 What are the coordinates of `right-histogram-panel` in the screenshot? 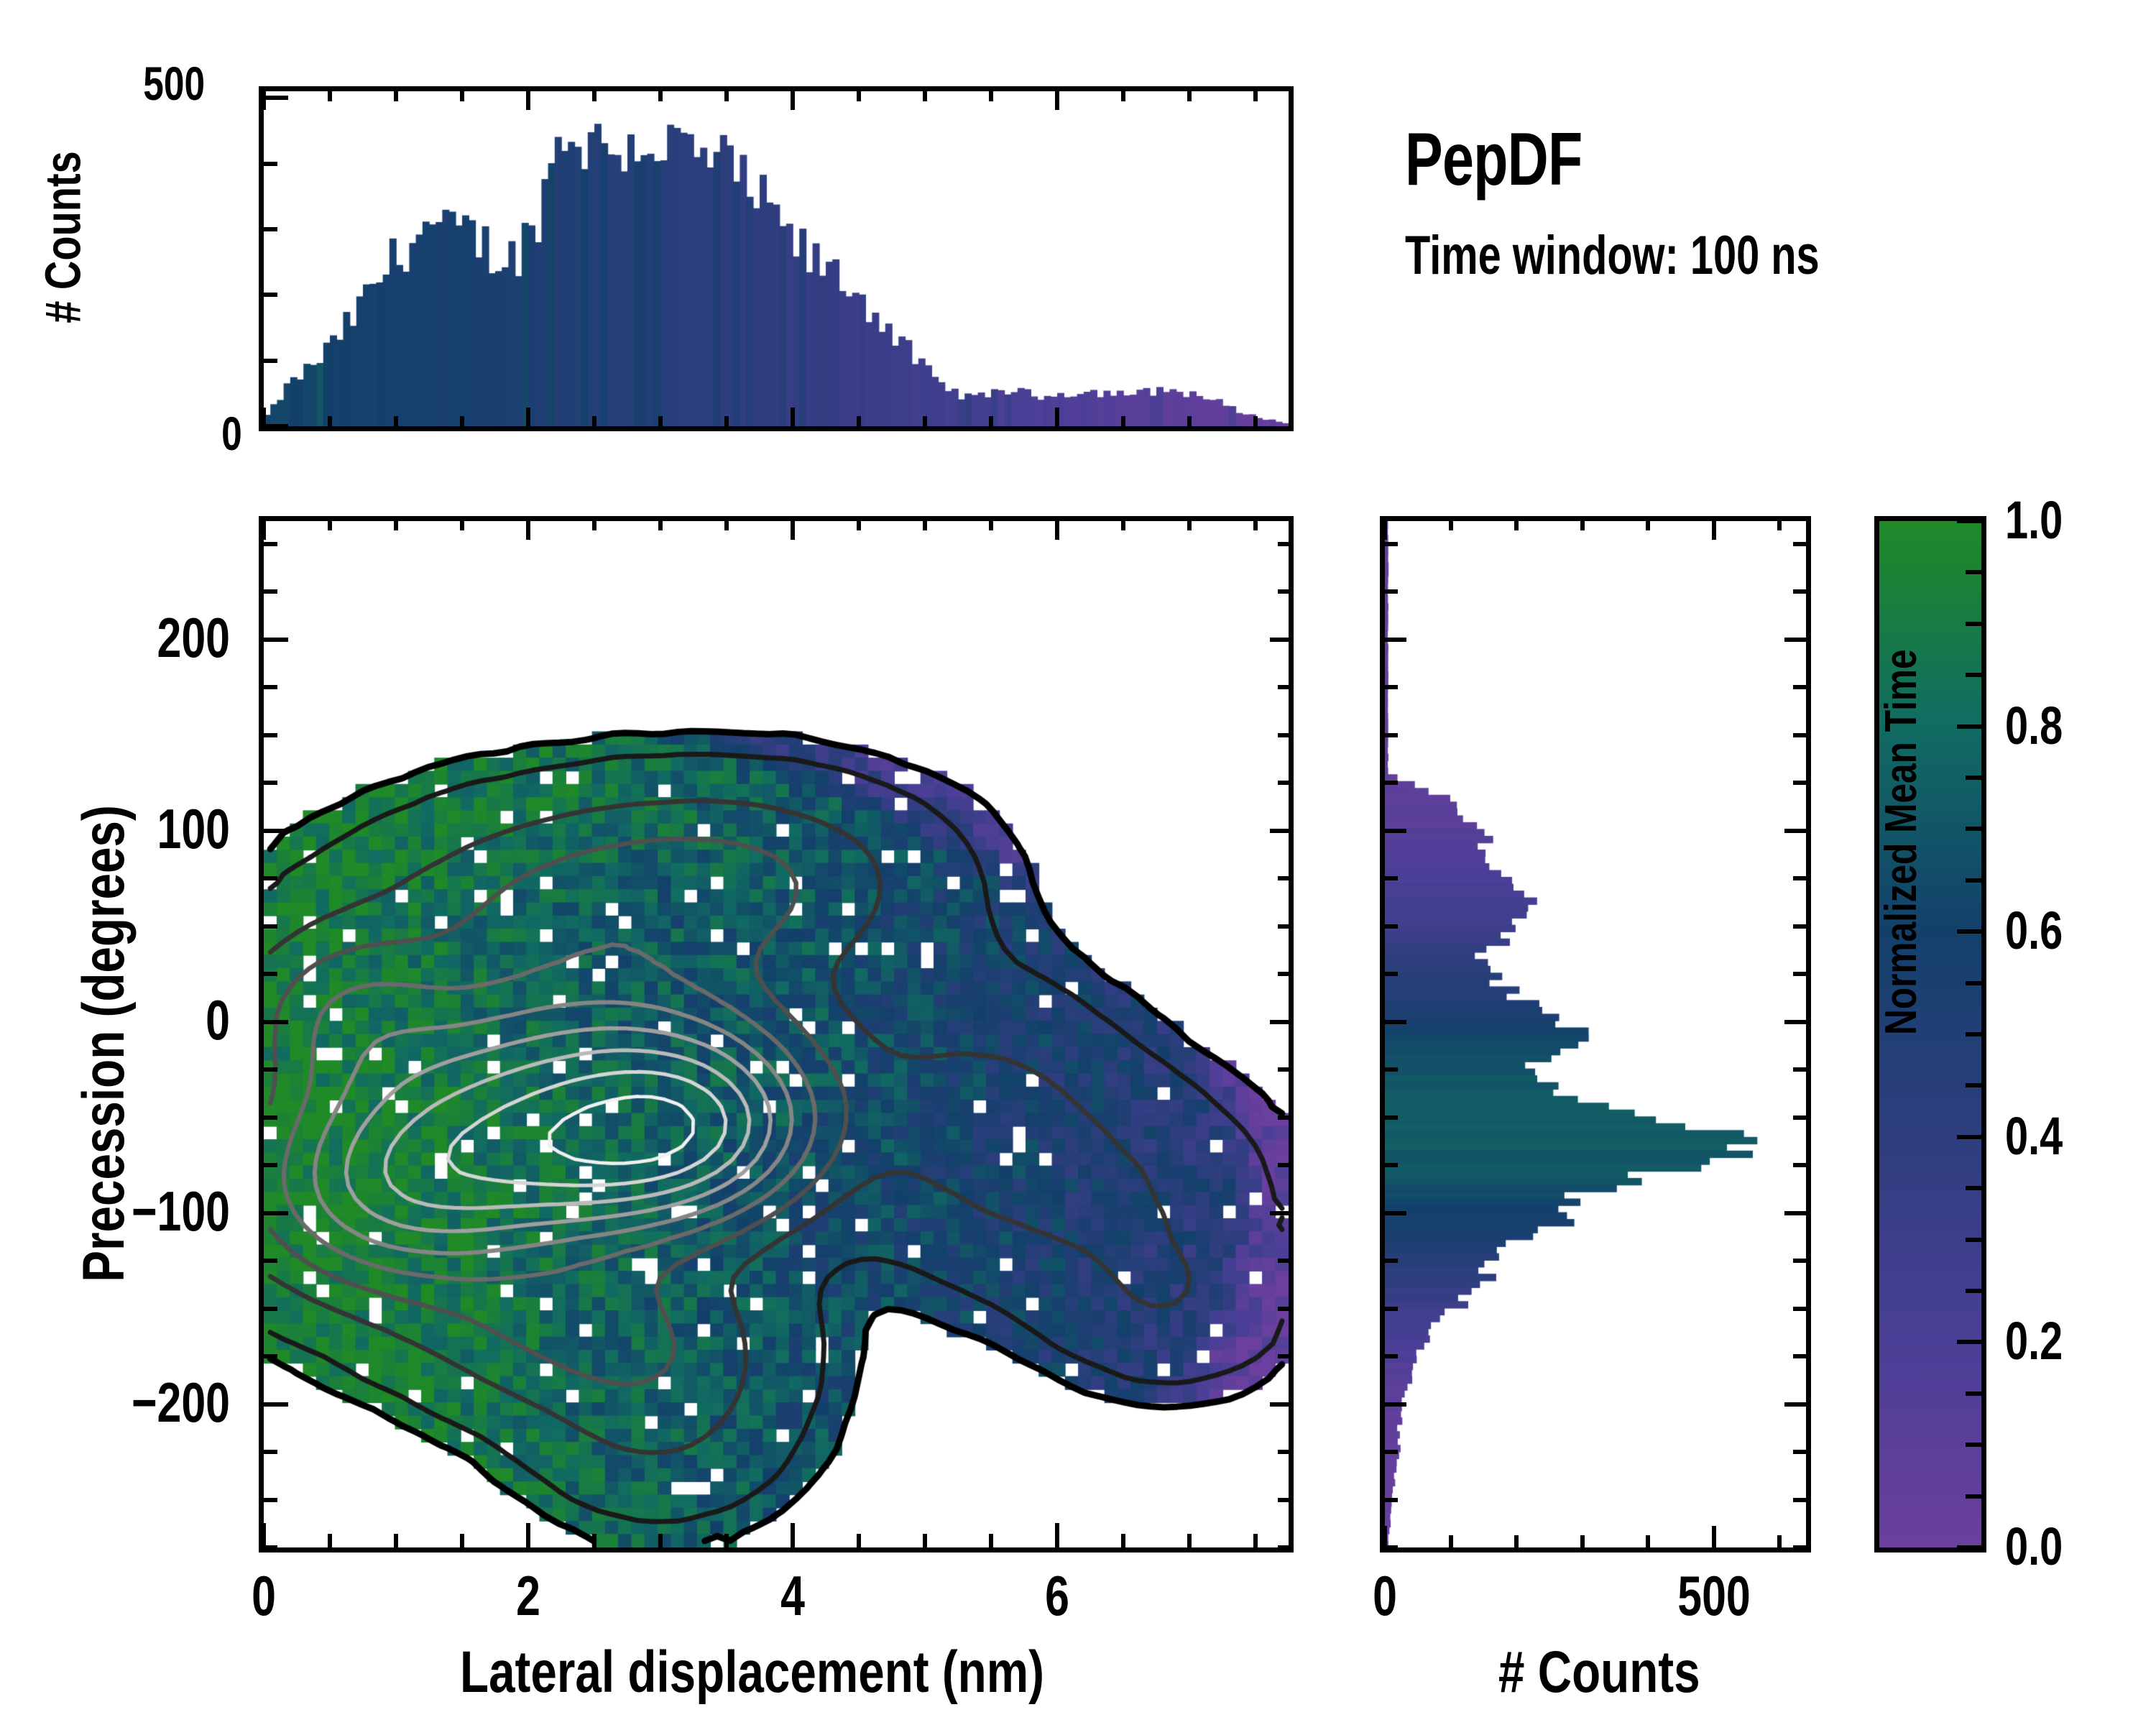 It's located at (1595, 1034).